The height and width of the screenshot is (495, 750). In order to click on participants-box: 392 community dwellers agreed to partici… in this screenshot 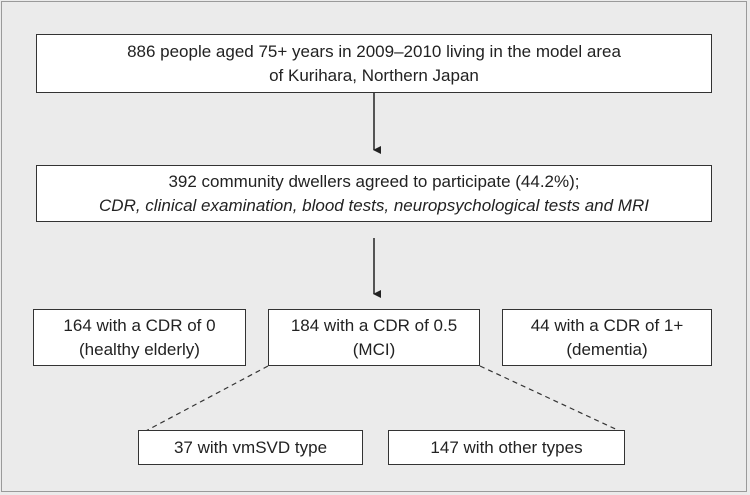, I will do `click(374, 193)`.